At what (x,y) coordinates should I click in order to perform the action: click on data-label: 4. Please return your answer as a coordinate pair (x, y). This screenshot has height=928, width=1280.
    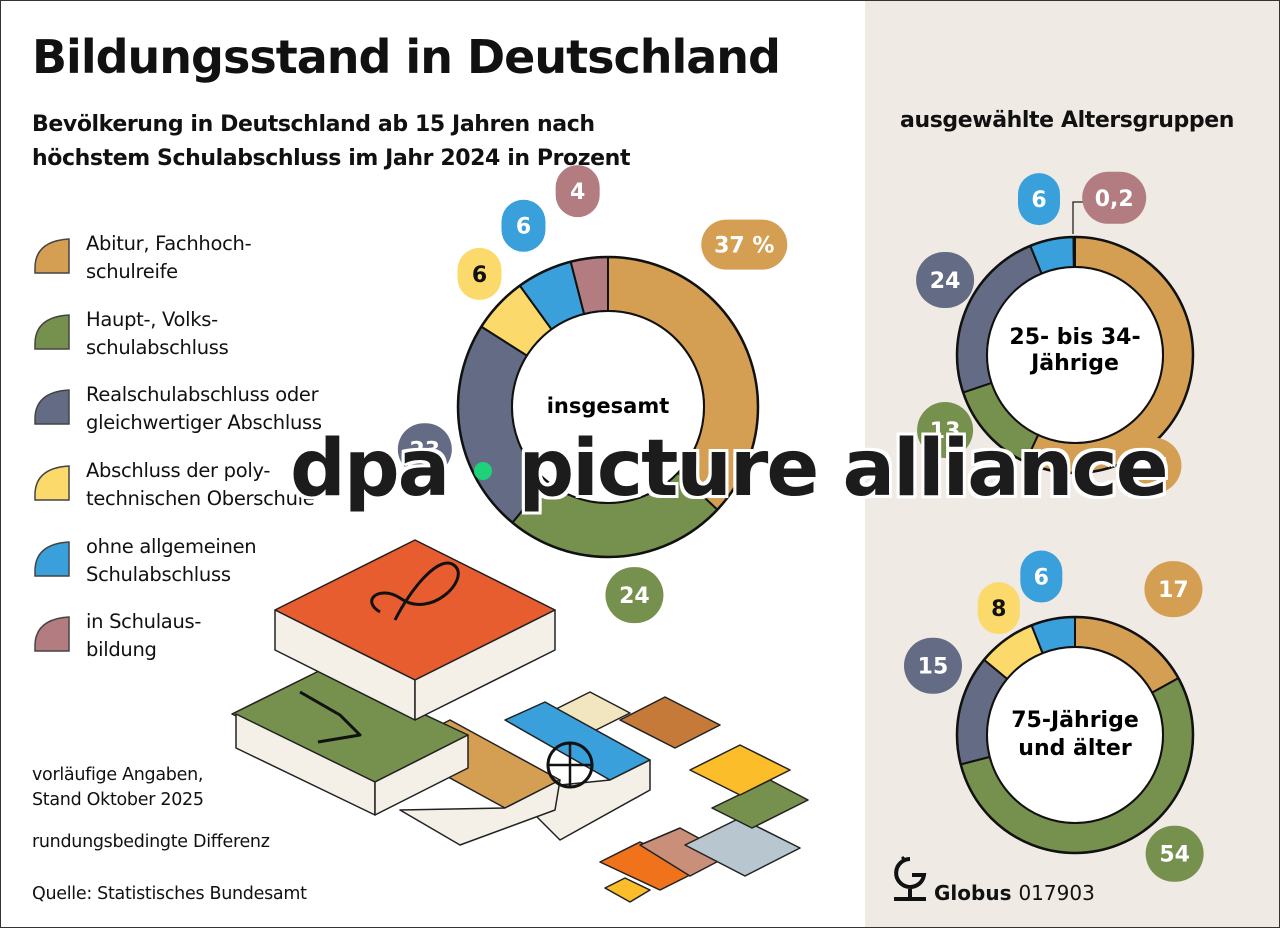
    Looking at the image, I should click on (577, 192).